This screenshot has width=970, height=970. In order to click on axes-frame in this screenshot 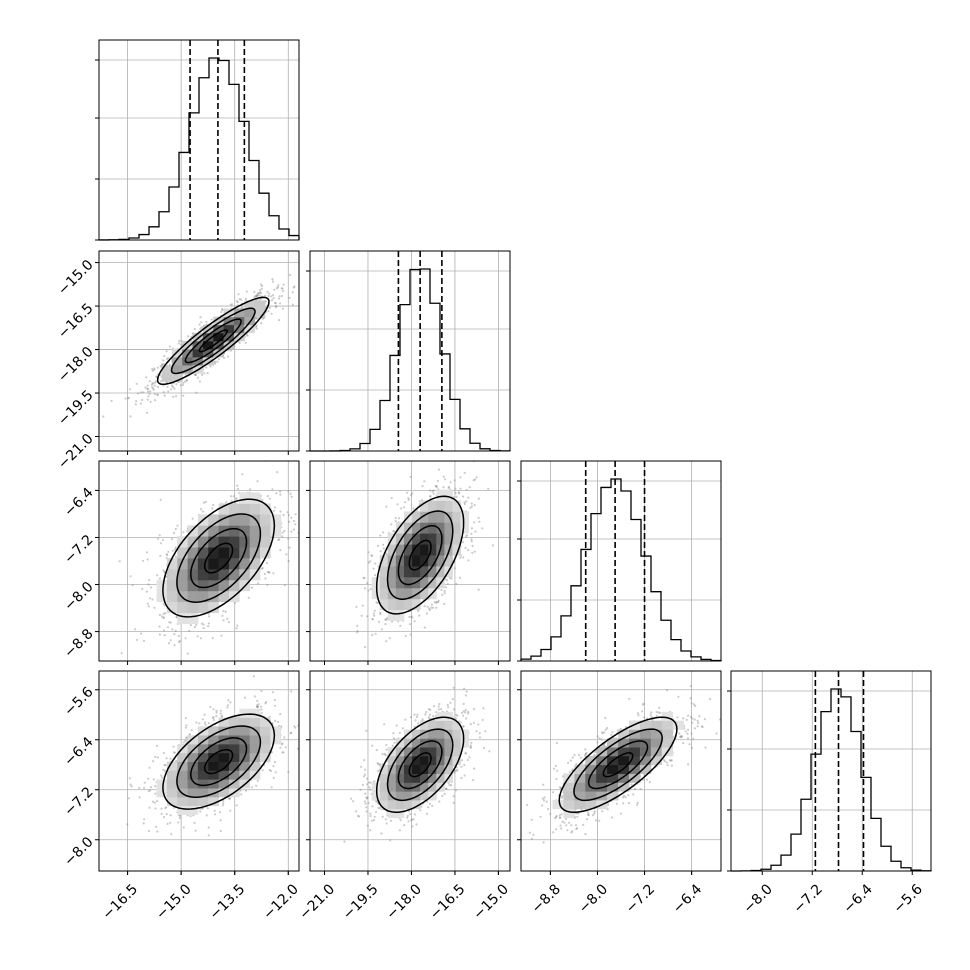, I will do `click(831, 771)`.